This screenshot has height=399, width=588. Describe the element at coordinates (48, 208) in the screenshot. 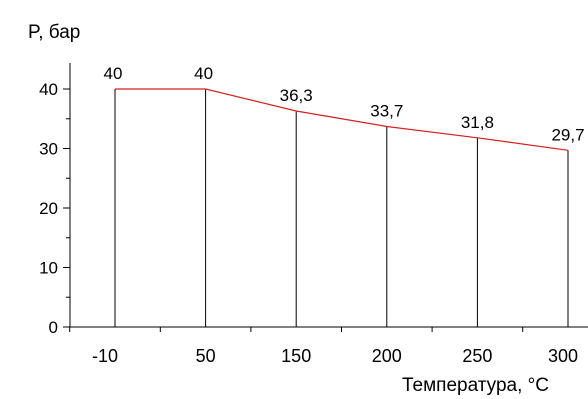

I see `y-tick-label: 20` at that location.